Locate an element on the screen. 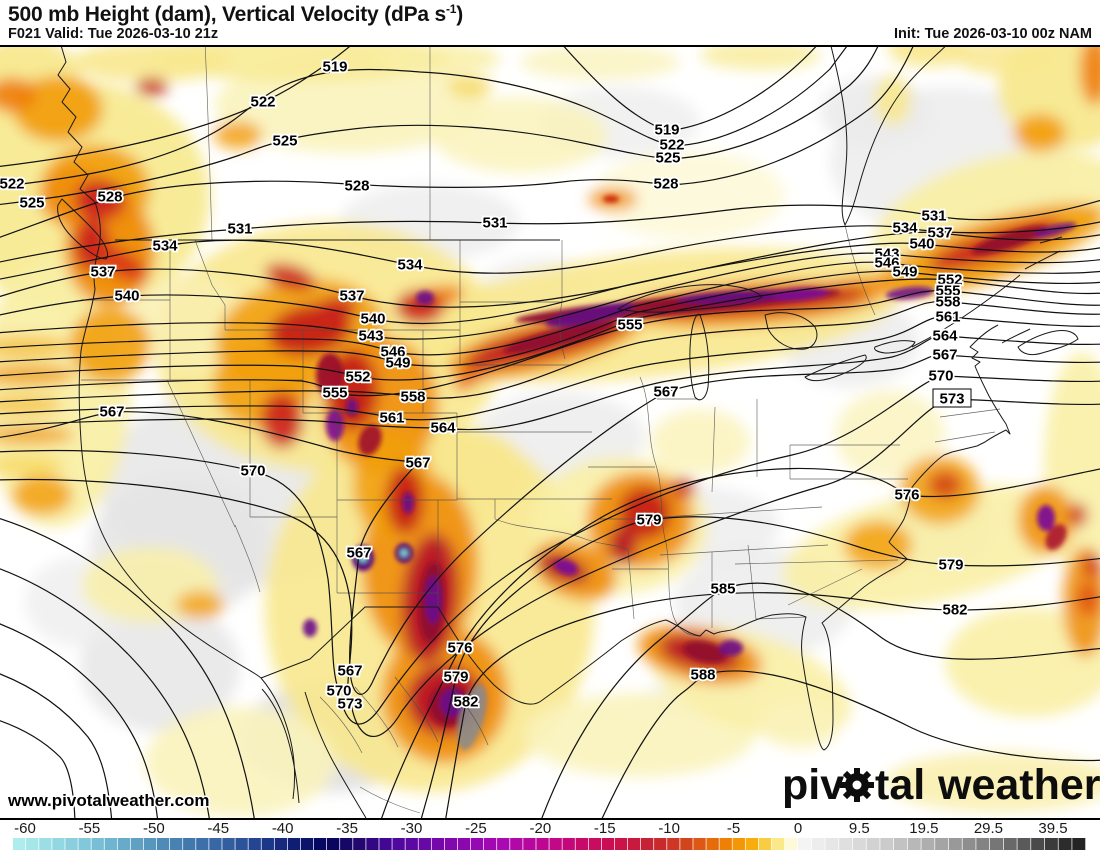  contour-label: 537 is located at coordinates (102, 272).